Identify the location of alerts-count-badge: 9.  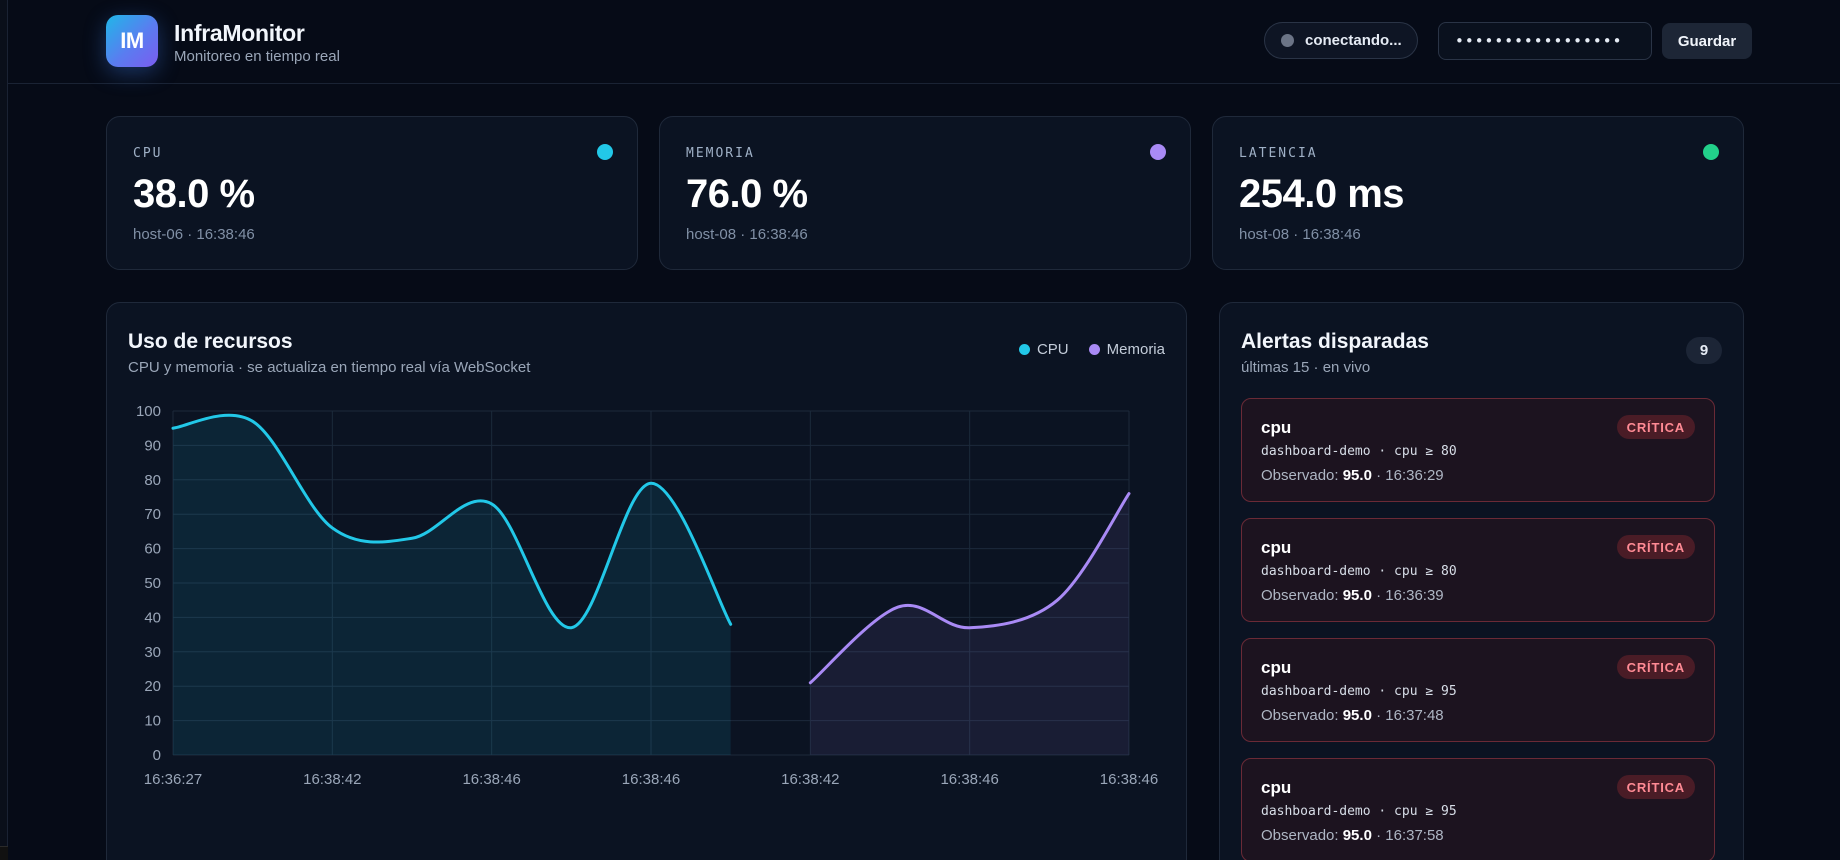
(1704, 350).